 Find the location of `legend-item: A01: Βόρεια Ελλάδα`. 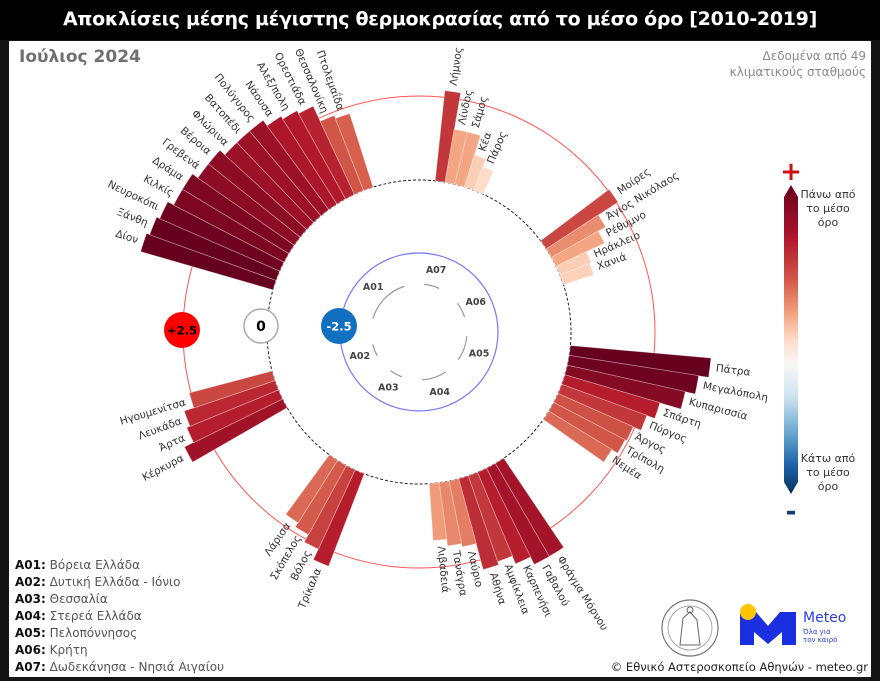

legend-item: A01: Βόρεια Ελλάδα is located at coordinates (78, 565).